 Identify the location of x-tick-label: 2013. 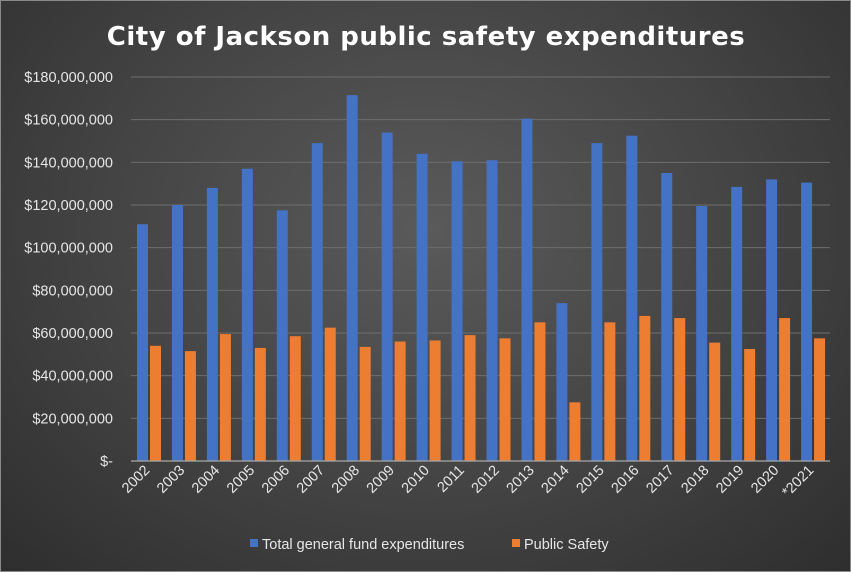
(521, 480).